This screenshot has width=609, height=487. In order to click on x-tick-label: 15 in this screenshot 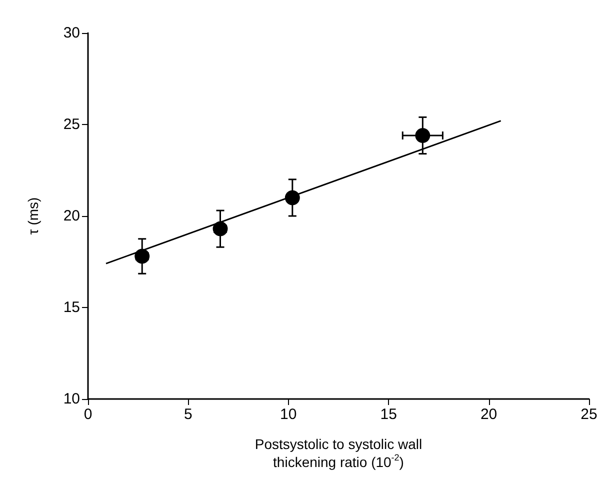, I will do `click(388, 414)`.